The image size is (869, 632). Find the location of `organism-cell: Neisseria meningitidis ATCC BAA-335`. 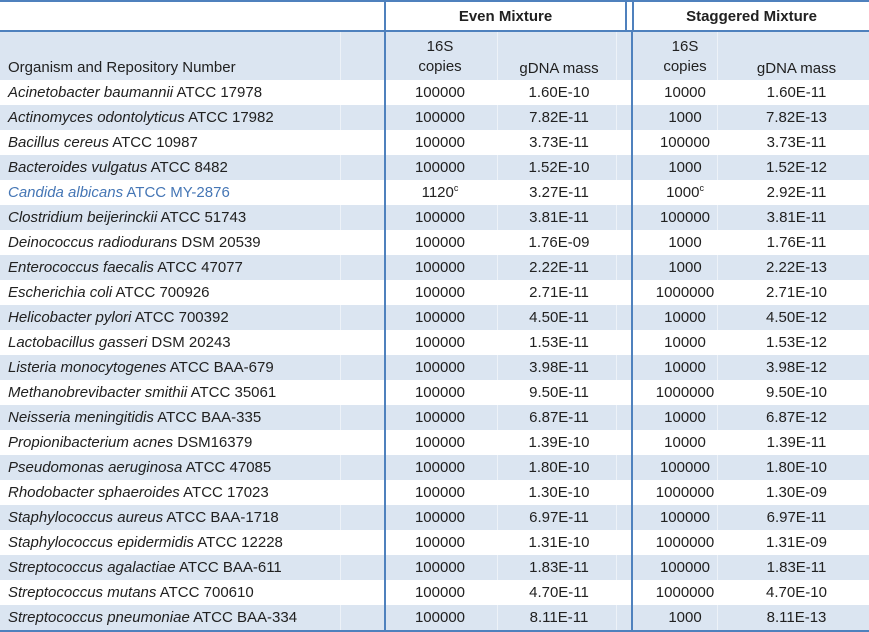

organism-cell: Neisseria meningitidis ATCC BAA-335 is located at coordinates (192, 417).